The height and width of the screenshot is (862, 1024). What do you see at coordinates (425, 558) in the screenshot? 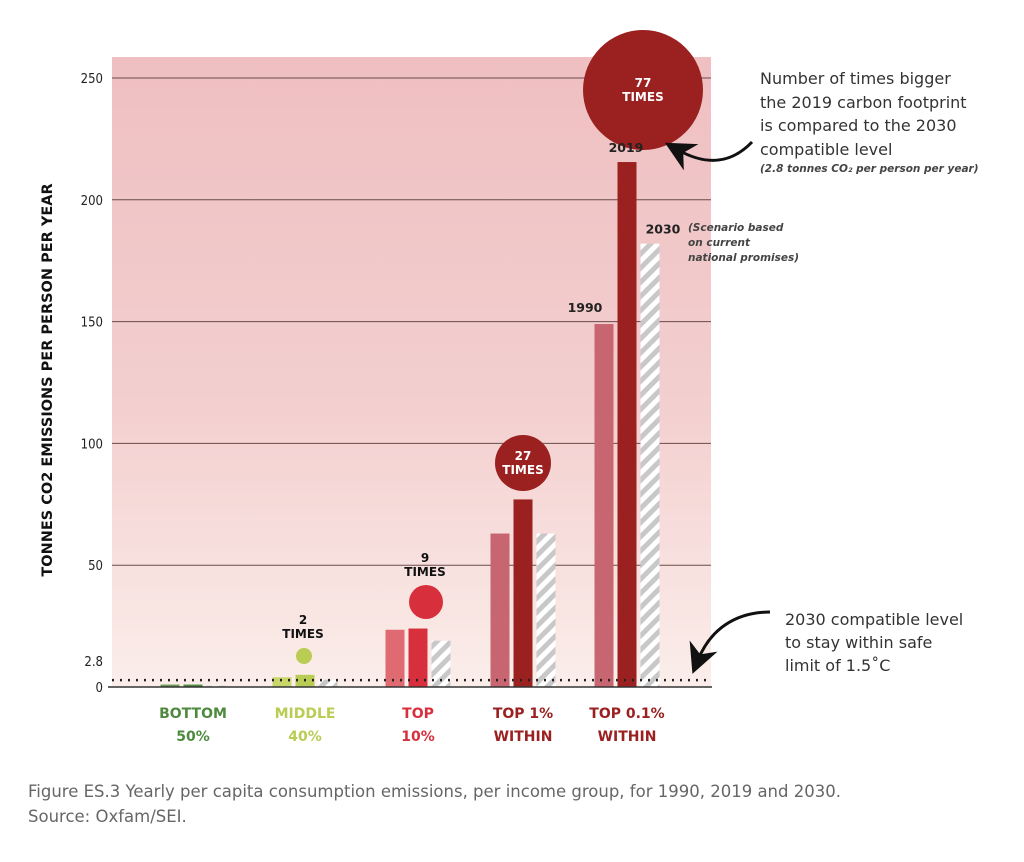
I see `multiplier-value-1: 9` at bounding box center [425, 558].